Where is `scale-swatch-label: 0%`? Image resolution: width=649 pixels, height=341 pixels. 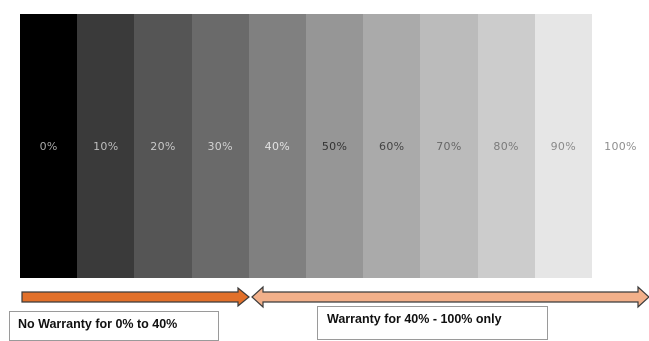 scale-swatch-label: 0% is located at coordinates (48, 146).